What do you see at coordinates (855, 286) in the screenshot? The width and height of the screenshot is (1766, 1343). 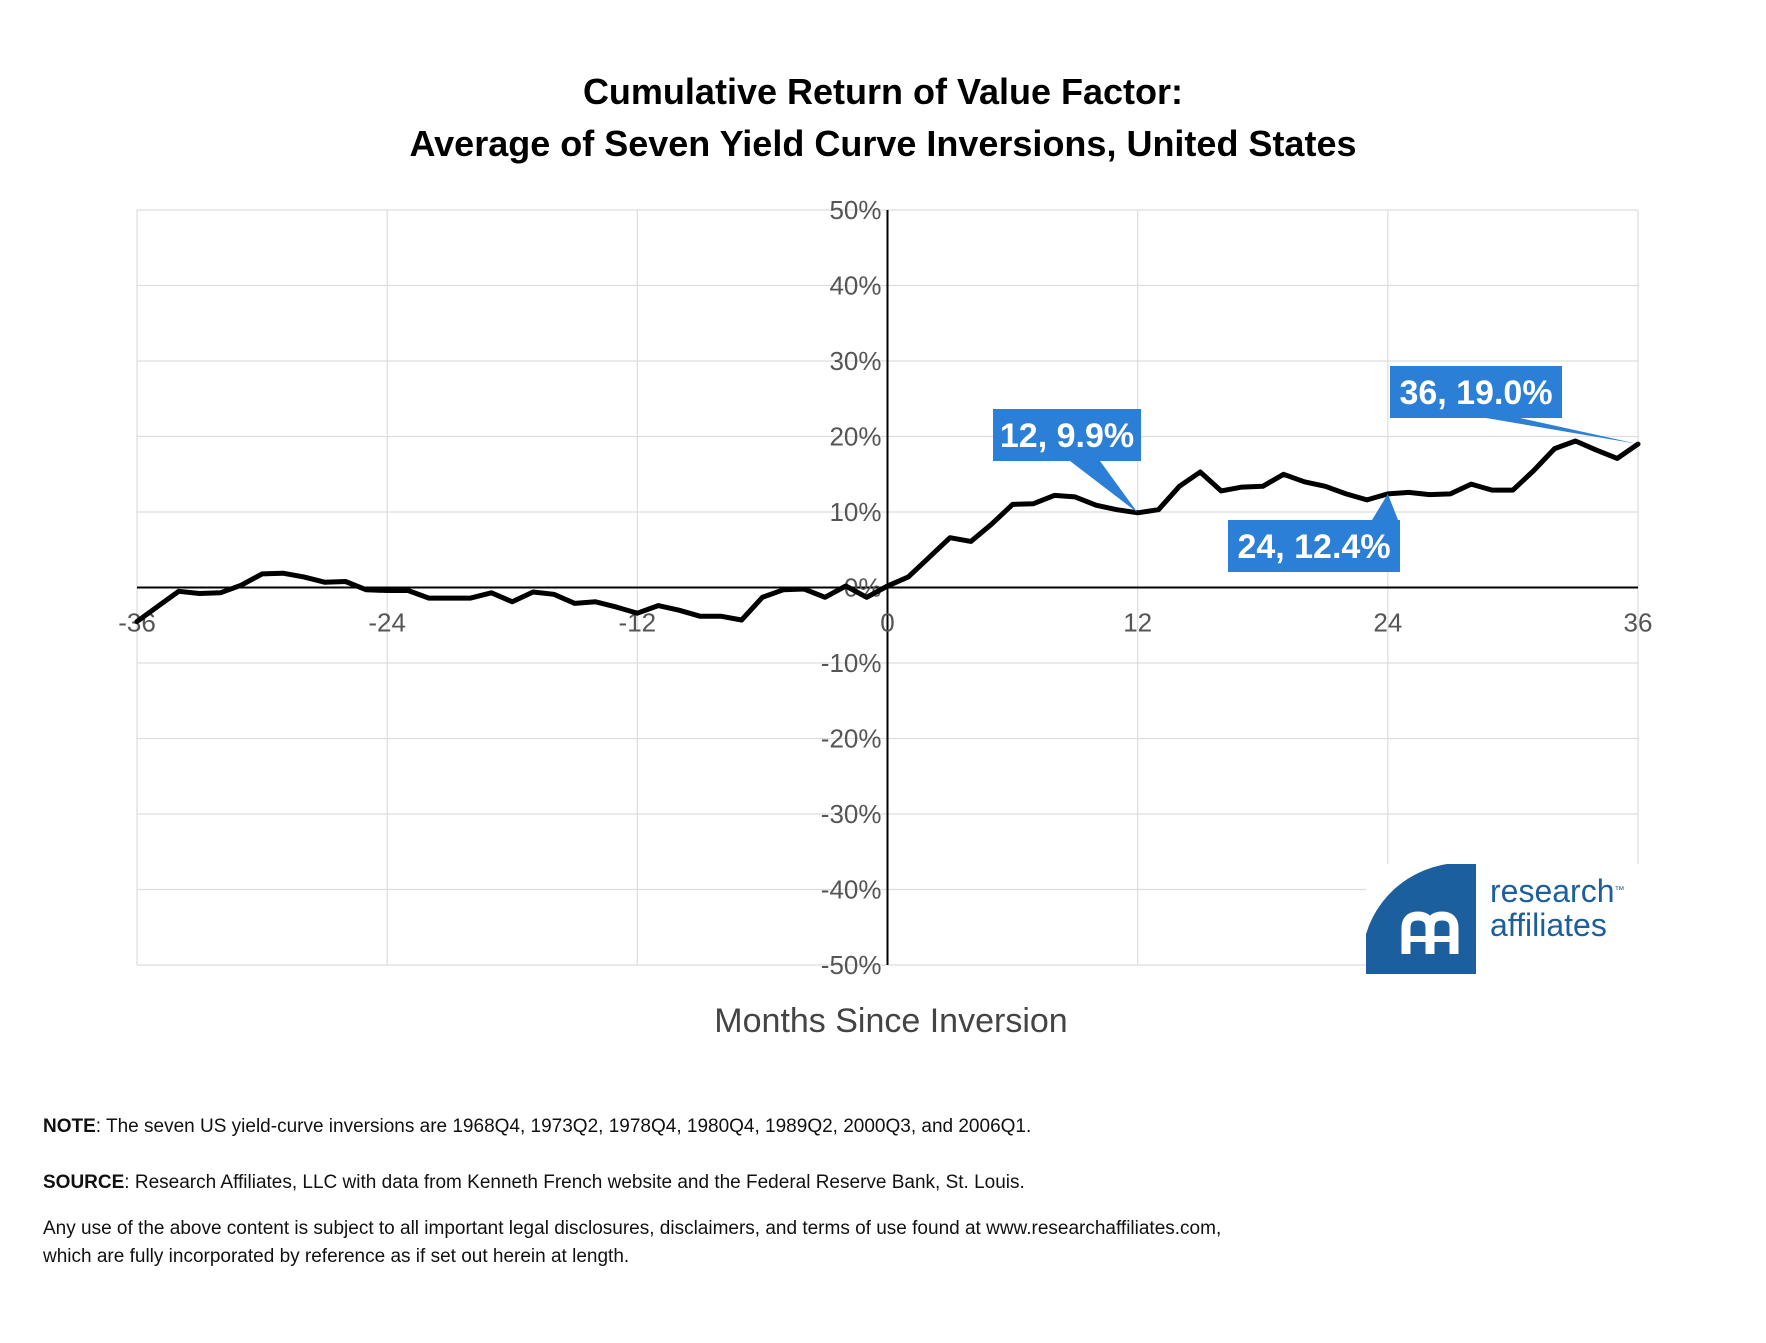 I see `y-tick-label: 40%` at bounding box center [855, 286].